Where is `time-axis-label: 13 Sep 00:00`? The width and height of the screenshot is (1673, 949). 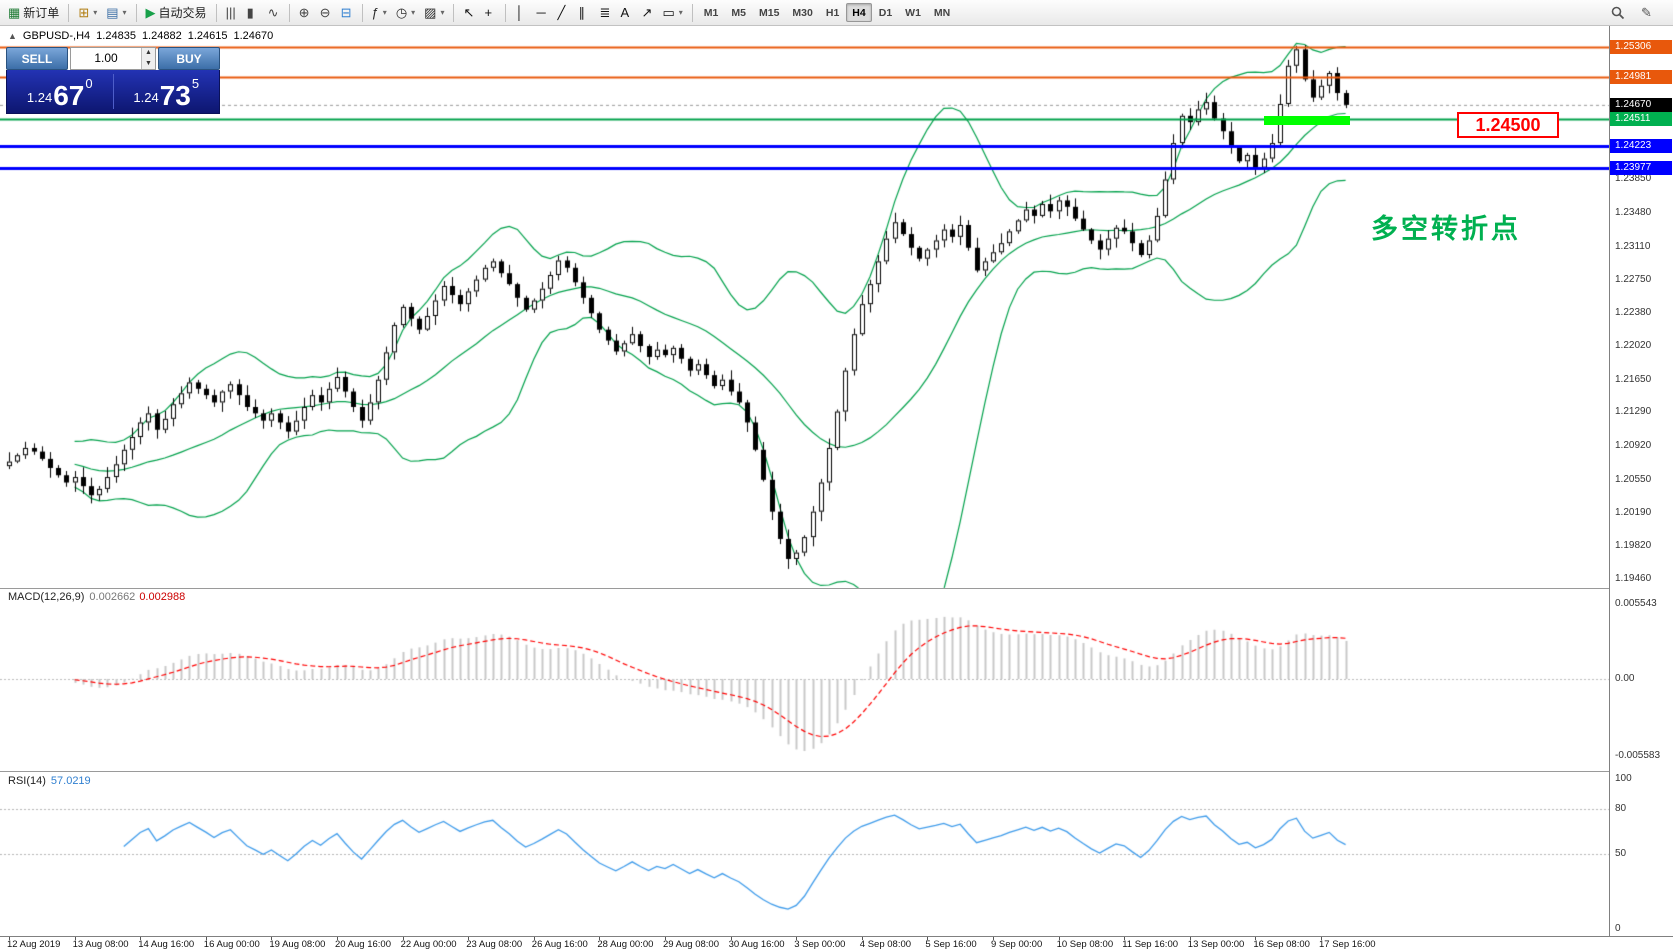
time-axis-label: 13 Sep 00:00 is located at coordinates (1216, 944).